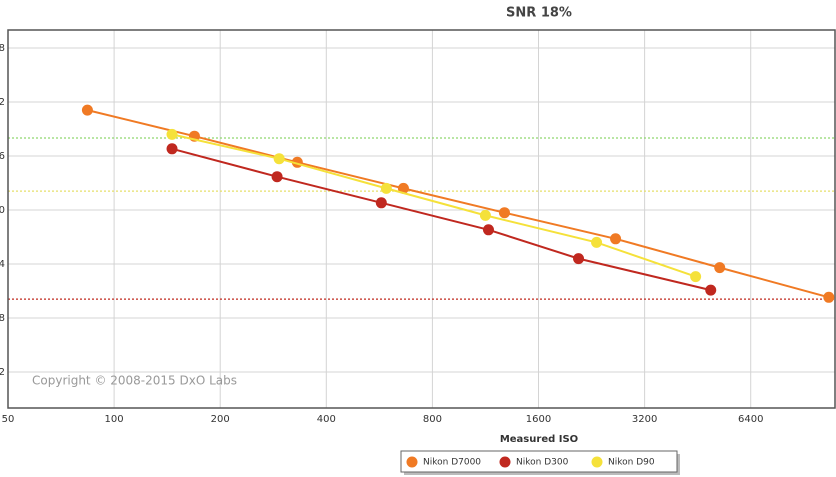 The height and width of the screenshot is (477, 836). Describe the element at coordinates (539, 439) in the screenshot. I see `x-axis-title: Measured ISO` at that location.